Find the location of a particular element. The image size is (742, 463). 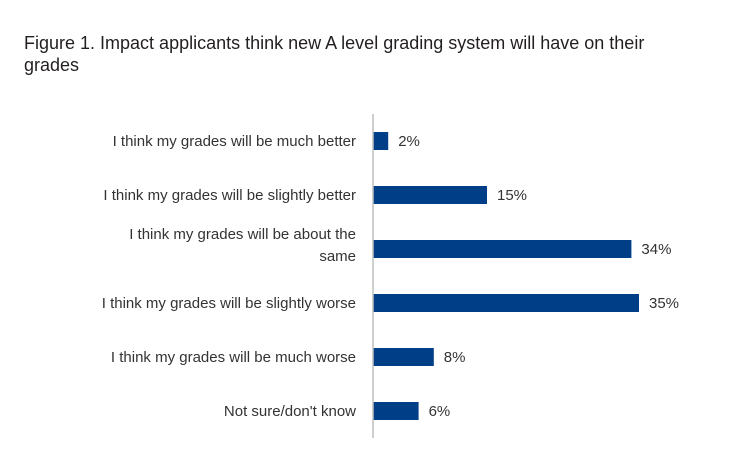

value-label-5: 6% is located at coordinates (440, 411).